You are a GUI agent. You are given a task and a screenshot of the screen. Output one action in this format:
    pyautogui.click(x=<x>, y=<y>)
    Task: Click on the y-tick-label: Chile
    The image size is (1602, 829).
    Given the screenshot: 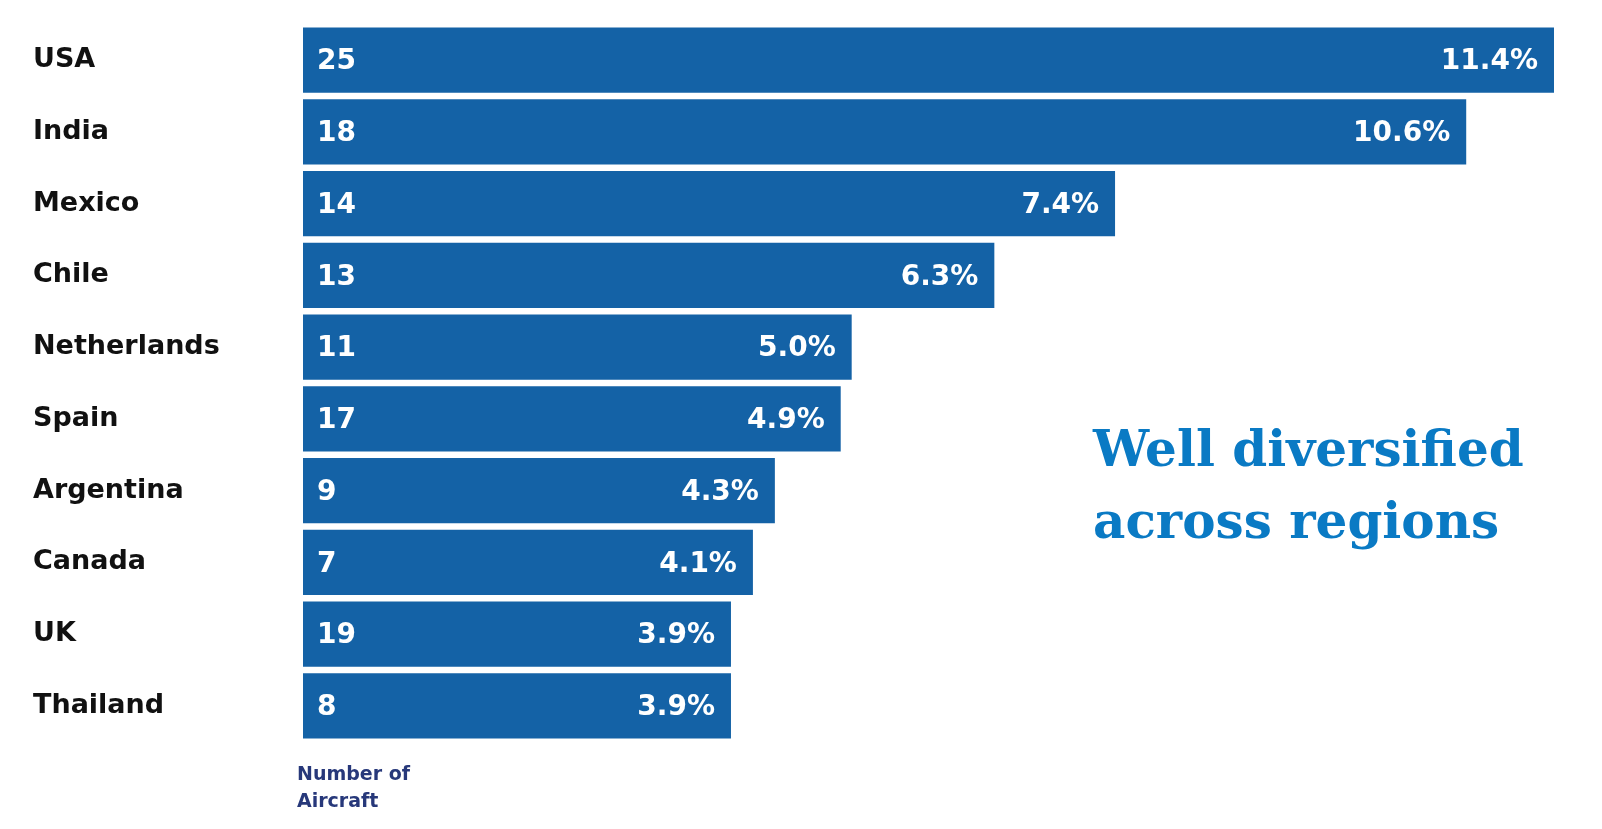 What is the action you would take?
    pyautogui.click(x=71, y=273)
    